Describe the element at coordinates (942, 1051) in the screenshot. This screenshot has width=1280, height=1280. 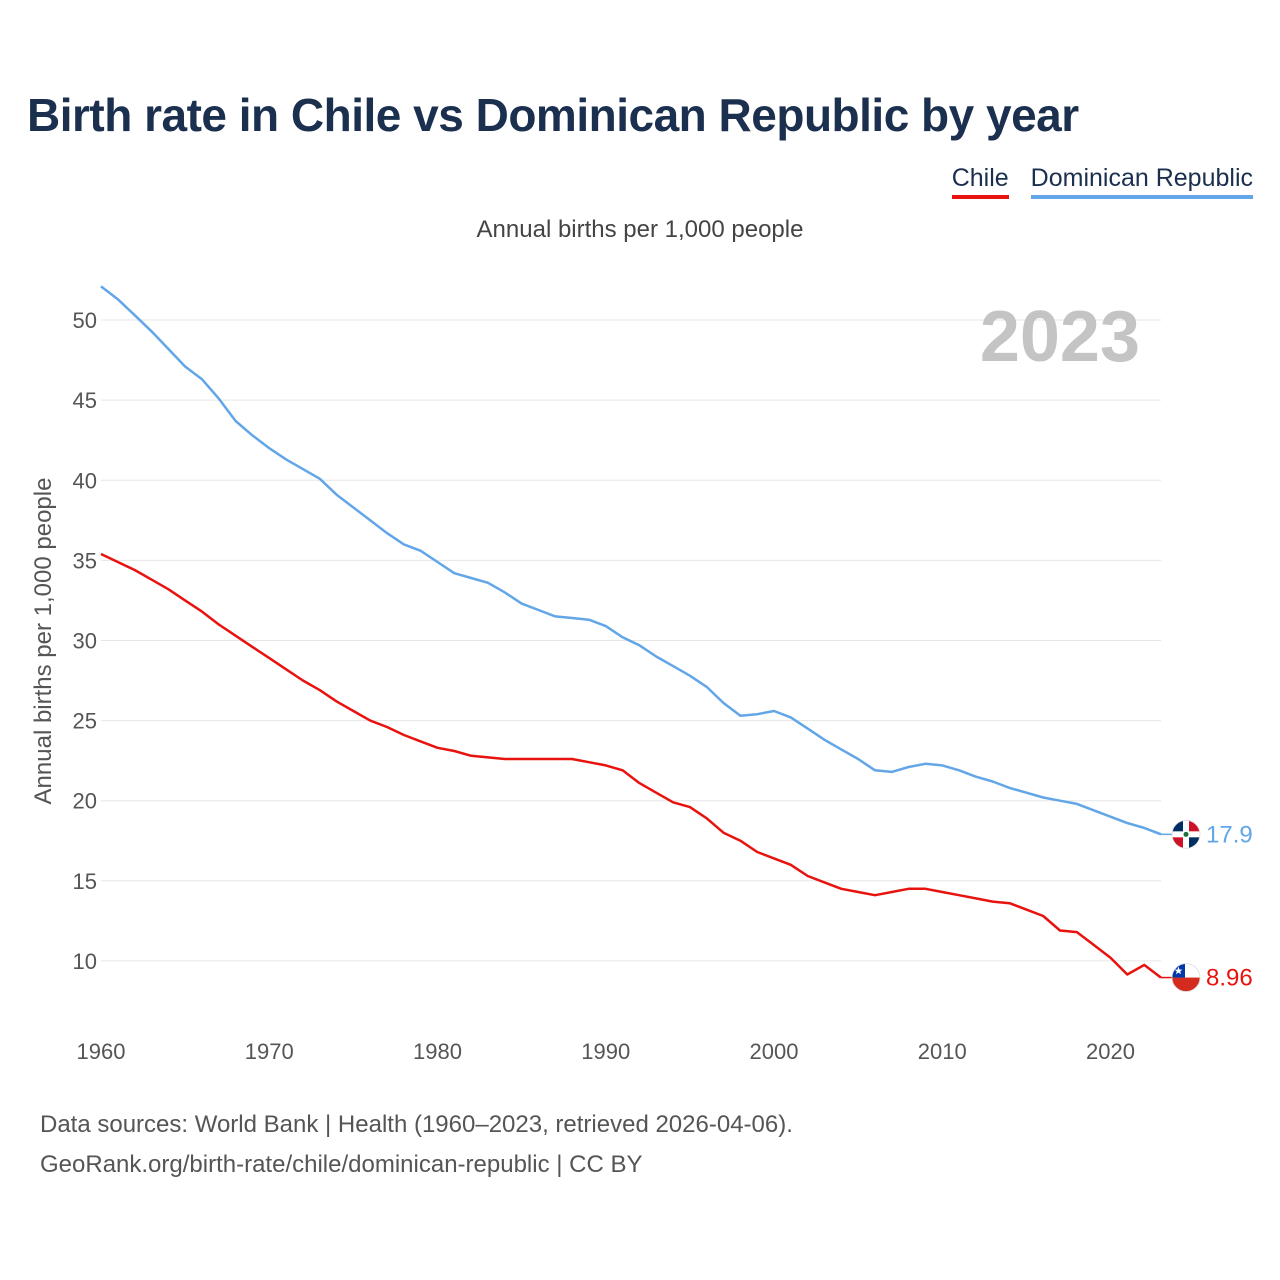
I see `x-tick-label: 2010` at that location.